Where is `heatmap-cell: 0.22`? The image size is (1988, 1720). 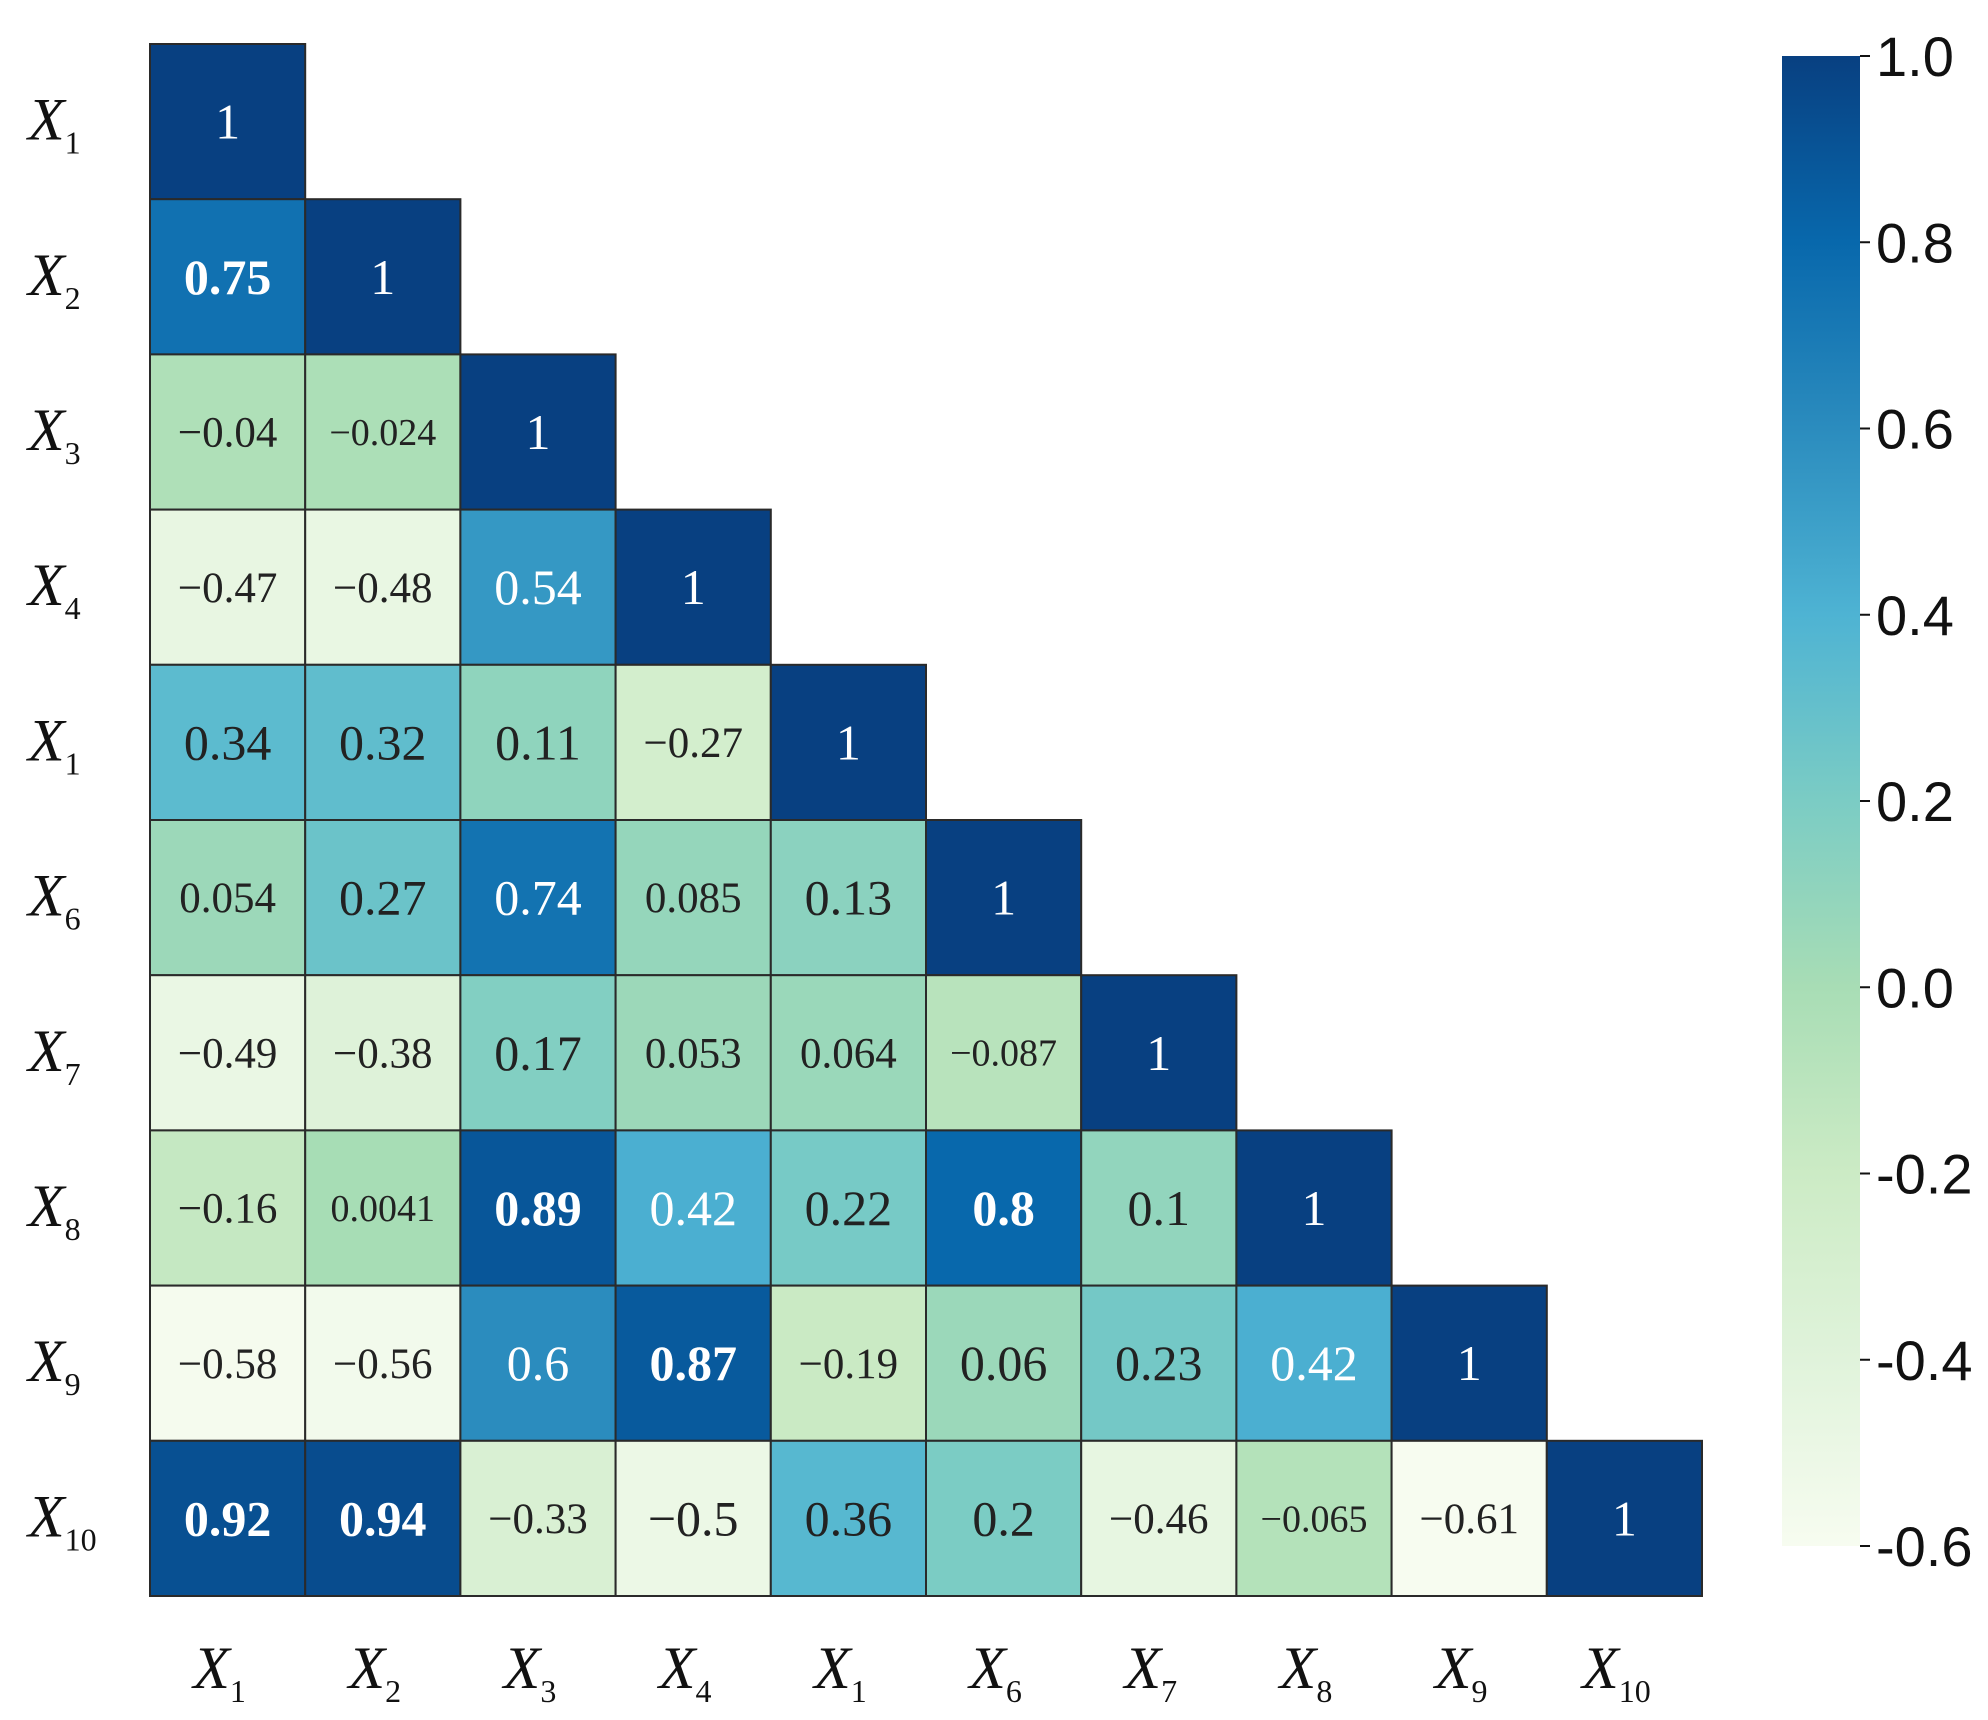
heatmap-cell: 0.22 is located at coordinates (848, 1208).